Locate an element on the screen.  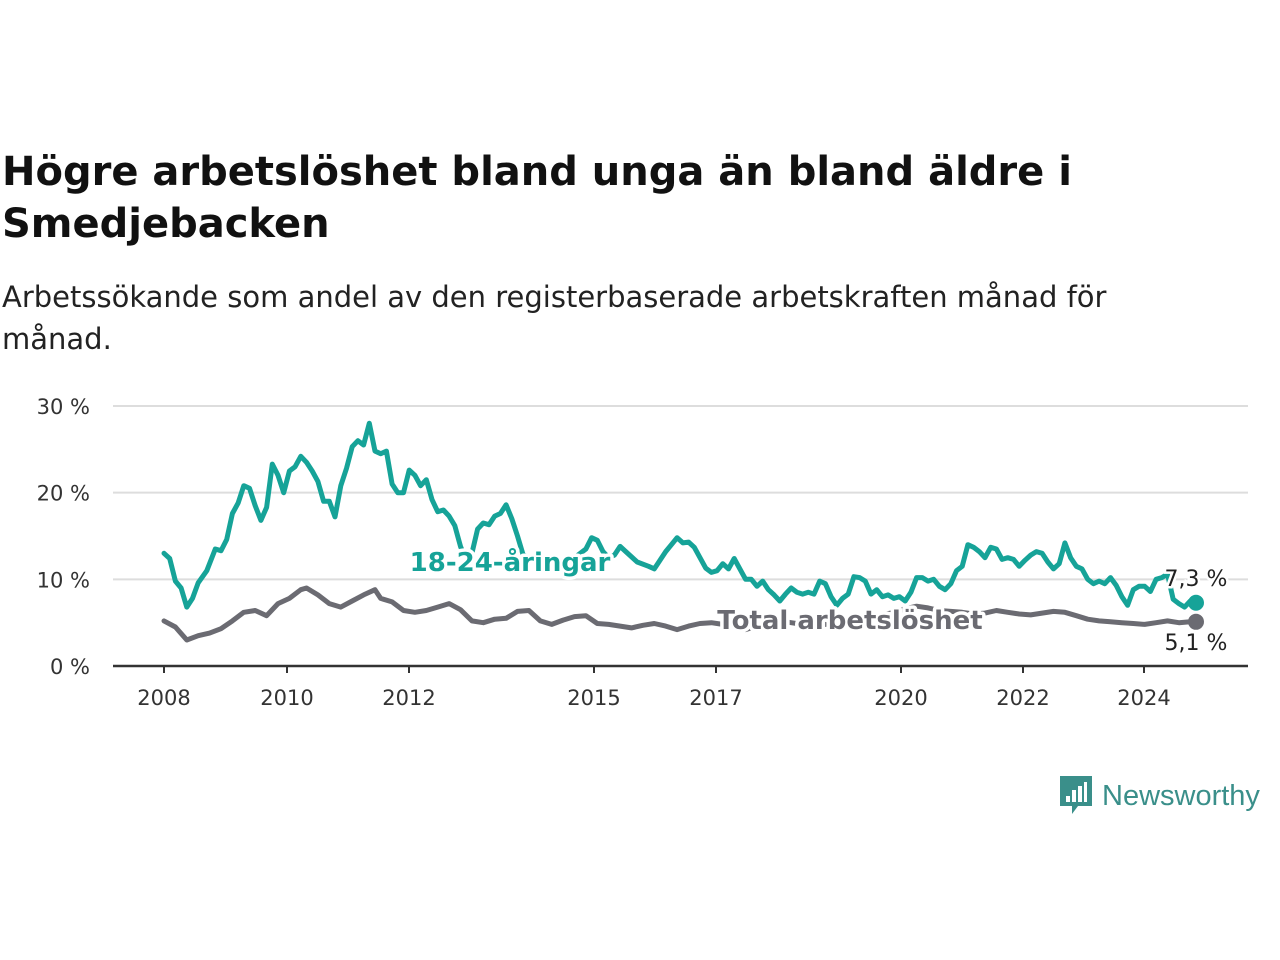
newsworthy-brand: Newsworthy is located at coordinates (1159, 796).